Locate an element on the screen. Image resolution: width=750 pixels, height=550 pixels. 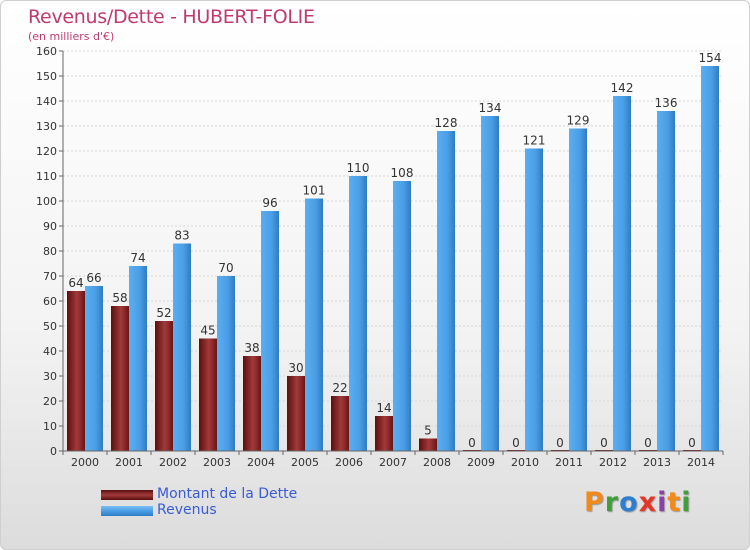
data-label-dette: 52 is located at coordinates (163, 313).